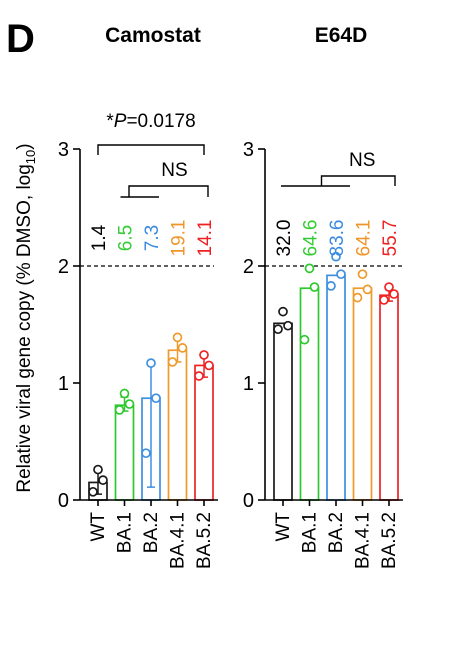 The image size is (462, 654). What do you see at coordinates (390, 238) in the screenshot?
I see `data-label: 55.7` at bounding box center [390, 238].